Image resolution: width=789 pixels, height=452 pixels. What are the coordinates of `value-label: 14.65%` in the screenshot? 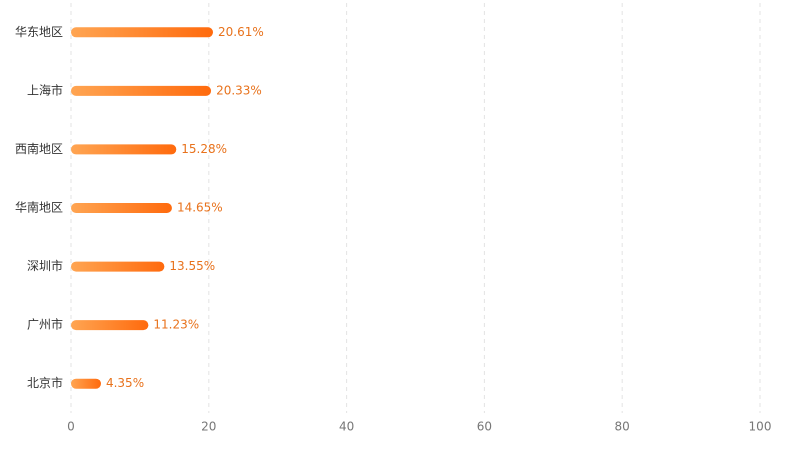 It's located at (200, 208).